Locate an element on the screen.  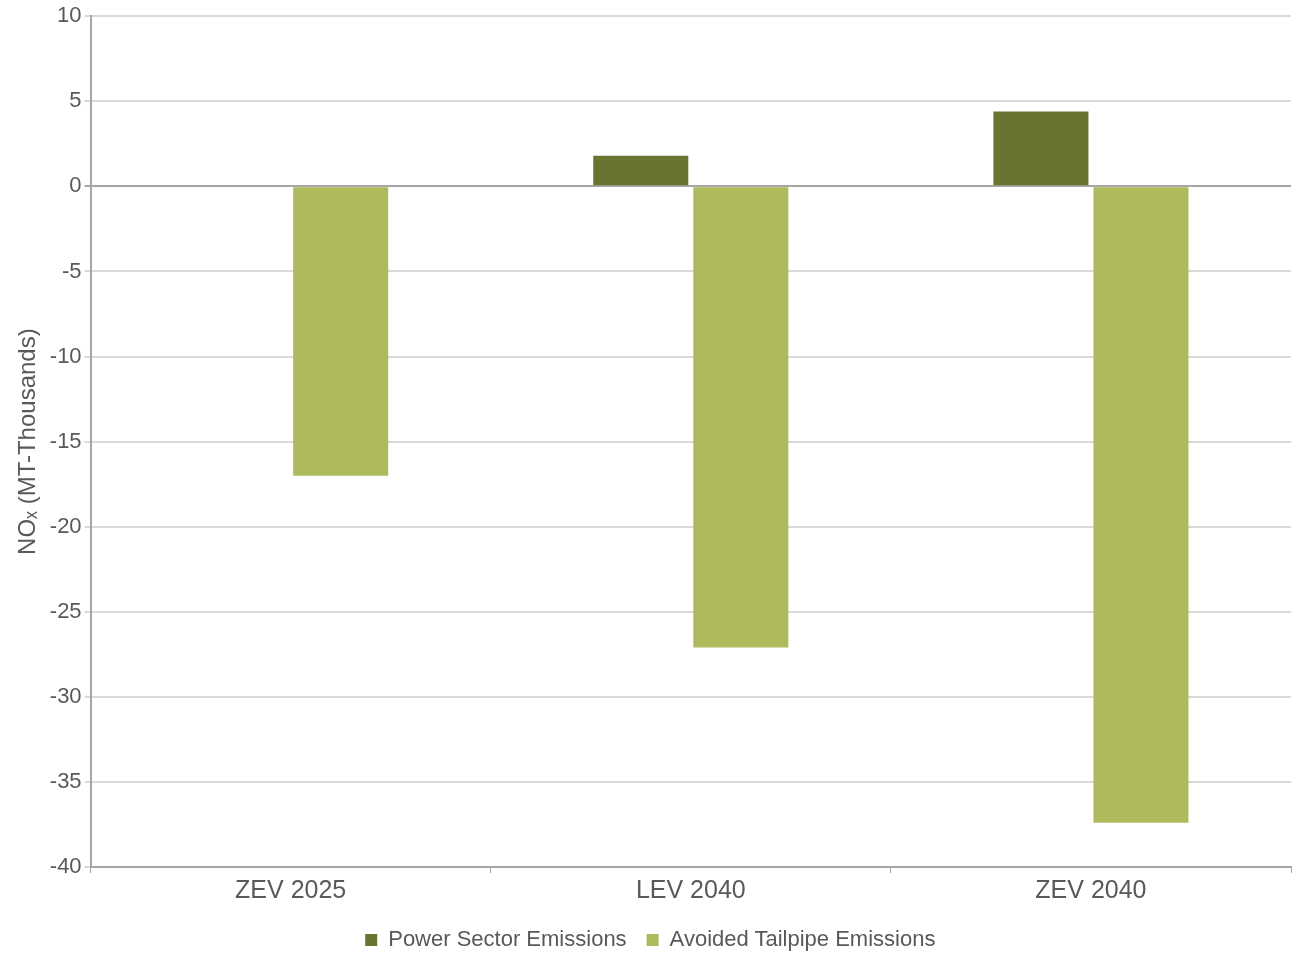
y-tick-label: -10 is located at coordinates (65, 355).